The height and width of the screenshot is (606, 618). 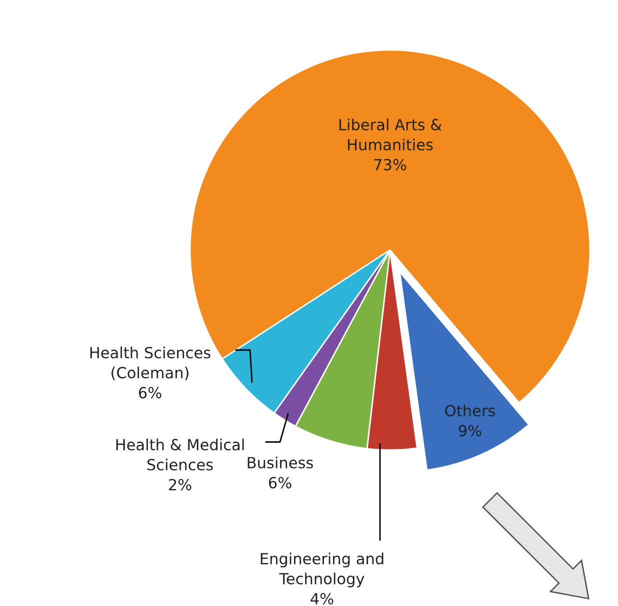 What do you see at coordinates (322, 570) in the screenshot?
I see `slice-label: Engineering and Technology` at bounding box center [322, 570].